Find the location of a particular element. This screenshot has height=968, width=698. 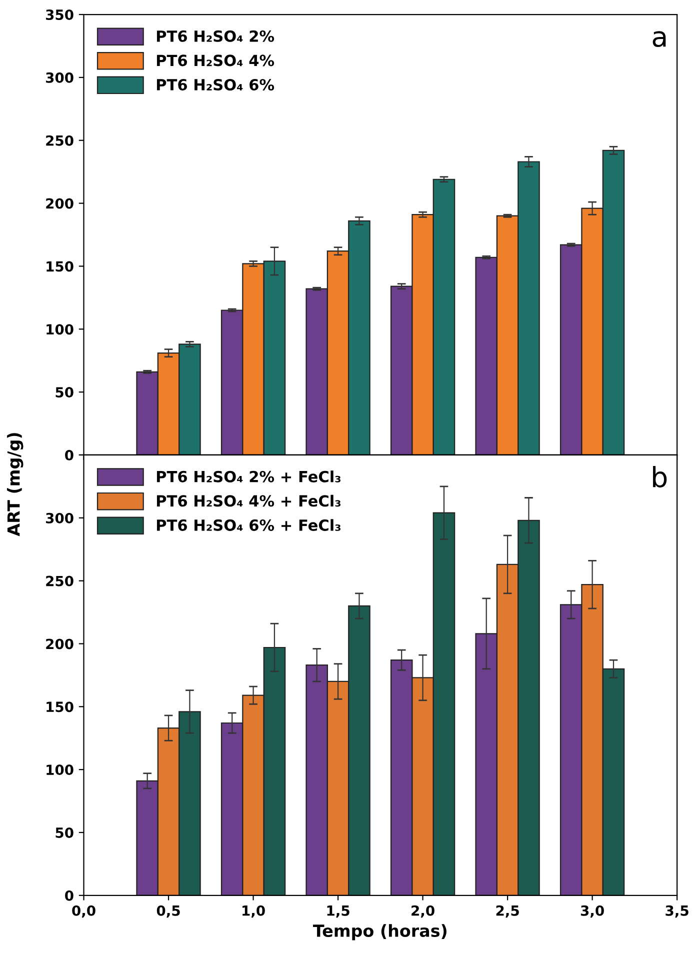

x-axis-title: Tempo (horas) is located at coordinates (379, 932).